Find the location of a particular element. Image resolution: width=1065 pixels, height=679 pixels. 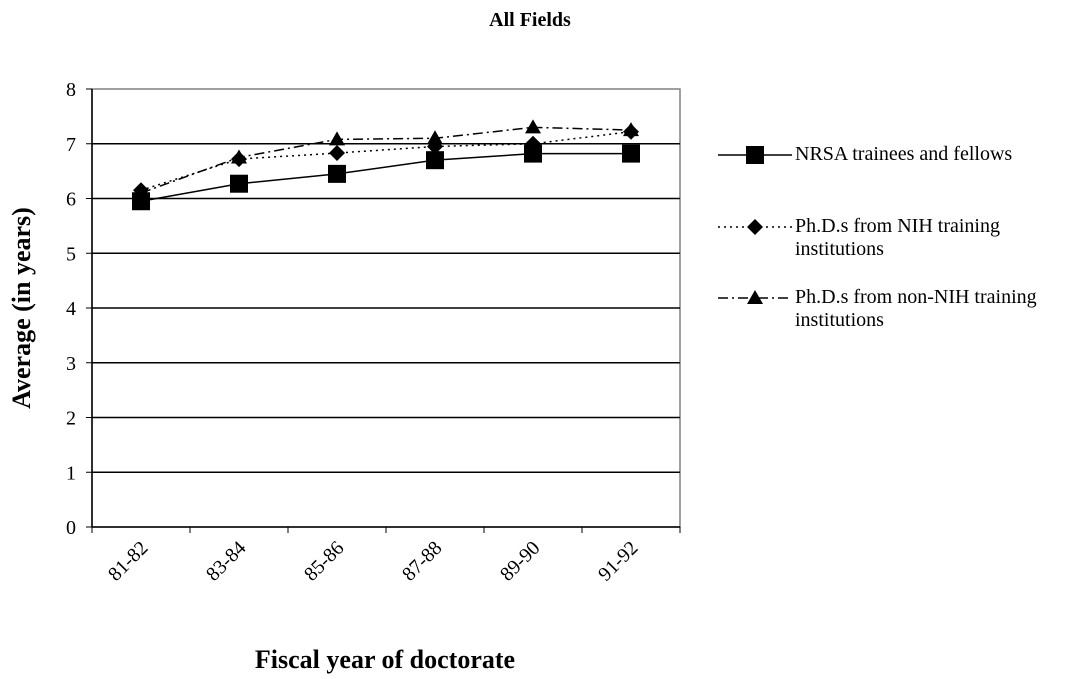

x-tick-label: 81-82 is located at coordinates (128, 561).